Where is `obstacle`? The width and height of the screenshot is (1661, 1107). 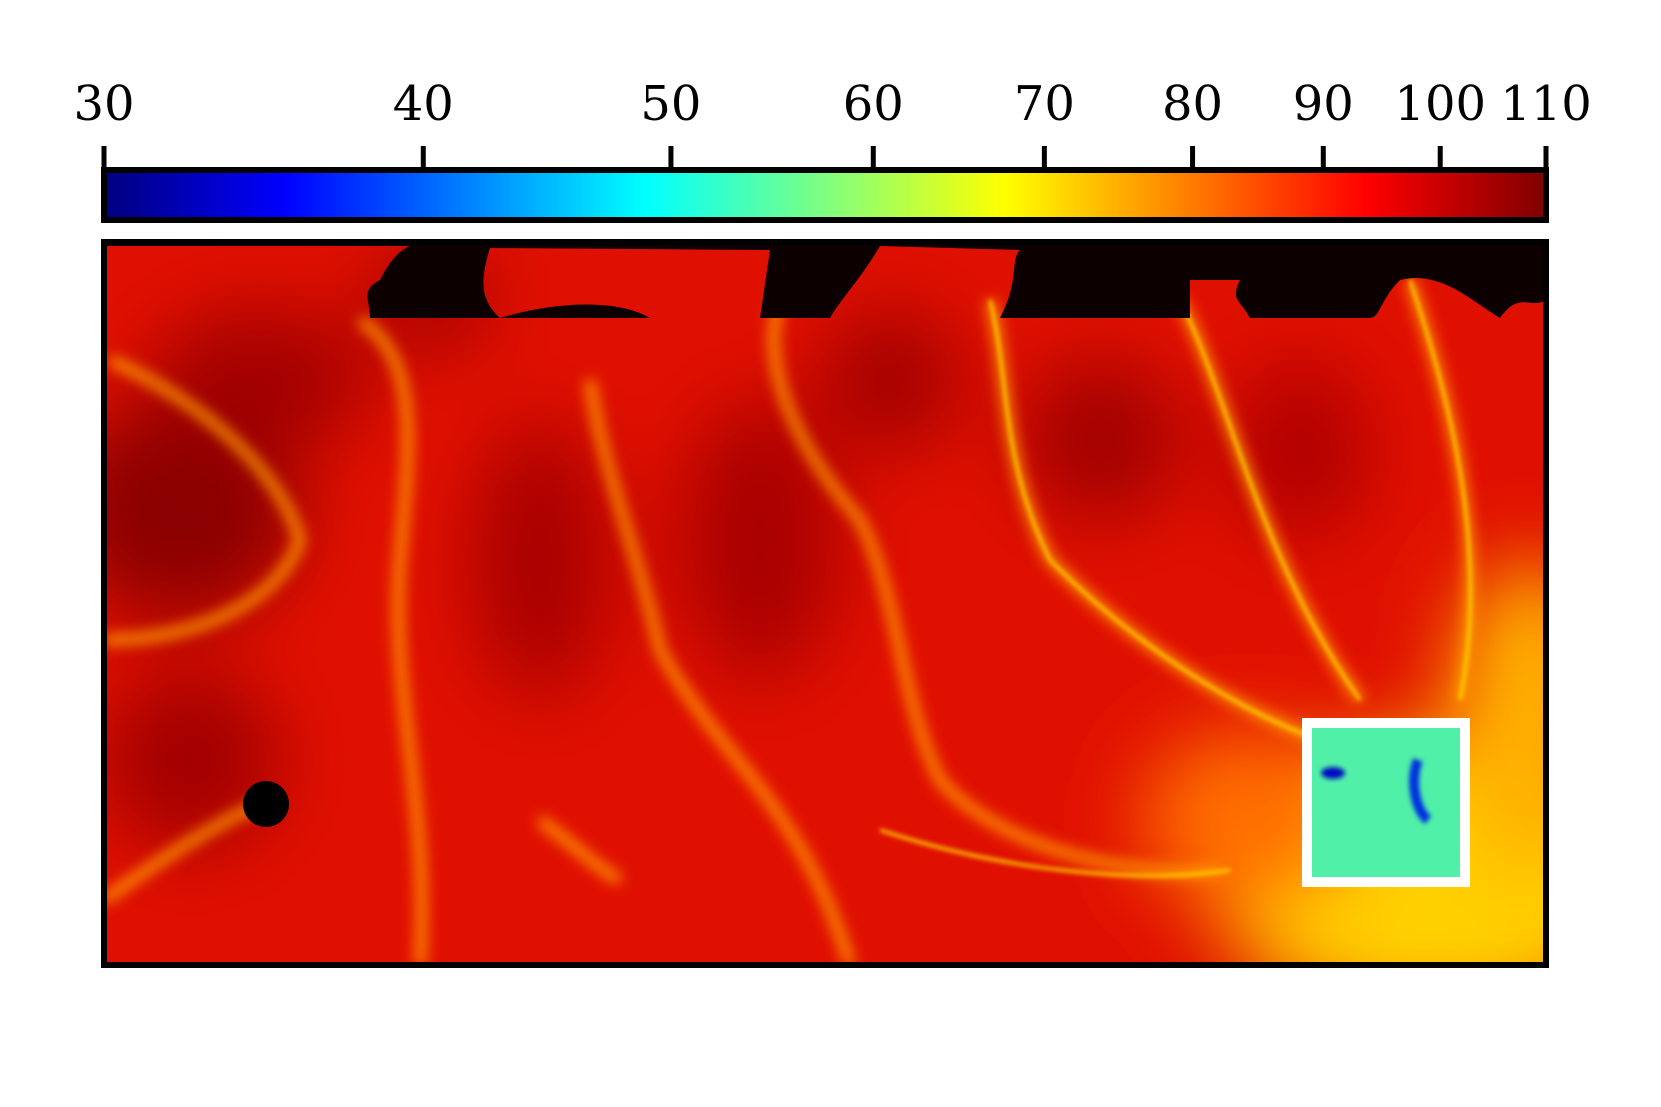
obstacle is located at coordinates (266, 804).